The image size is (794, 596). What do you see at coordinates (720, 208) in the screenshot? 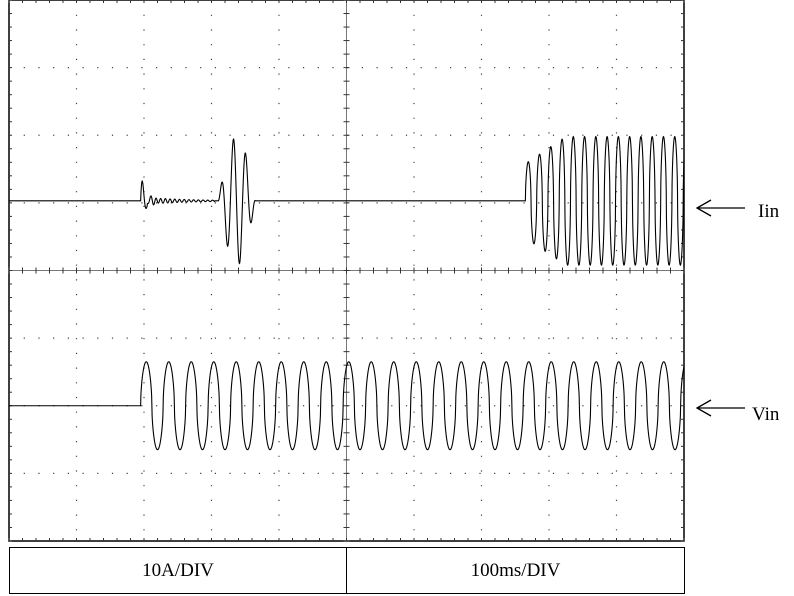
I see `iin-arrow-icon` at bounding box center [720, 208].